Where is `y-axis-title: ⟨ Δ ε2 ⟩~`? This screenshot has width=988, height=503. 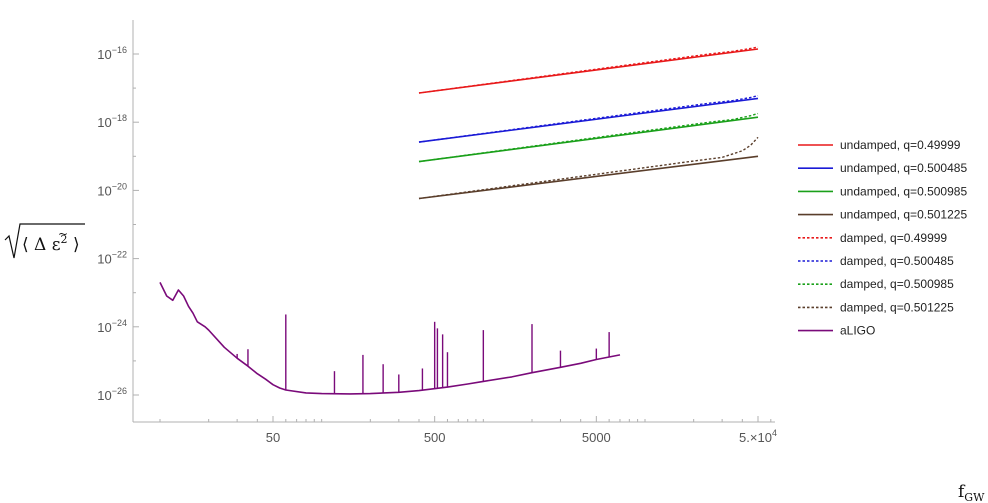
y-axis-title: ⟨ Δ ε2 ⟩~ is located at coordinates (44, 241).